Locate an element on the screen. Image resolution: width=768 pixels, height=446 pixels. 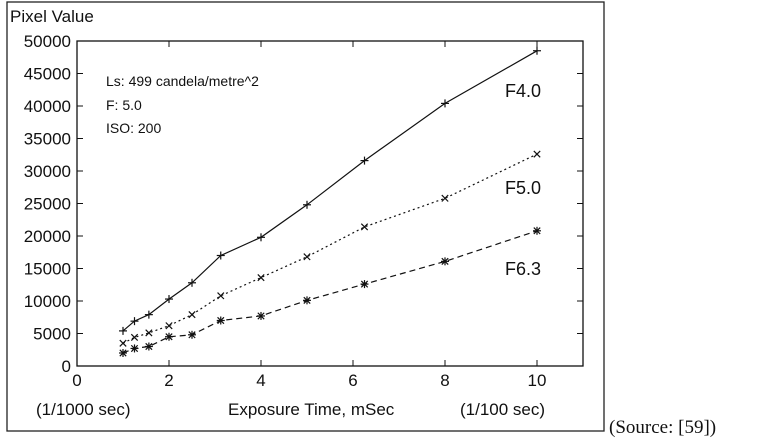
y-tick-label: 5000 is located at coordinates (52, 334).